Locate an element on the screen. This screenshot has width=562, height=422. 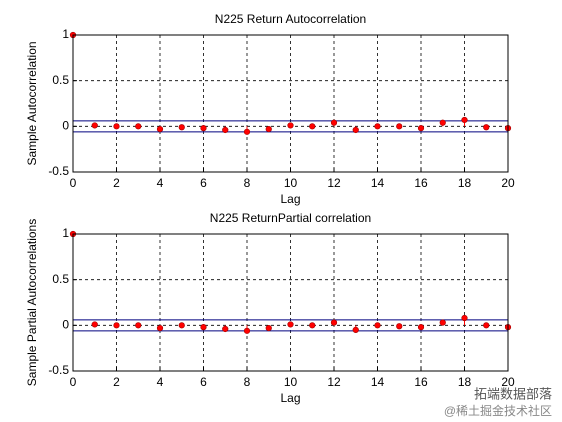
chart-title: N225 ReturnPartial correlation is located at coordinates (290, 218).